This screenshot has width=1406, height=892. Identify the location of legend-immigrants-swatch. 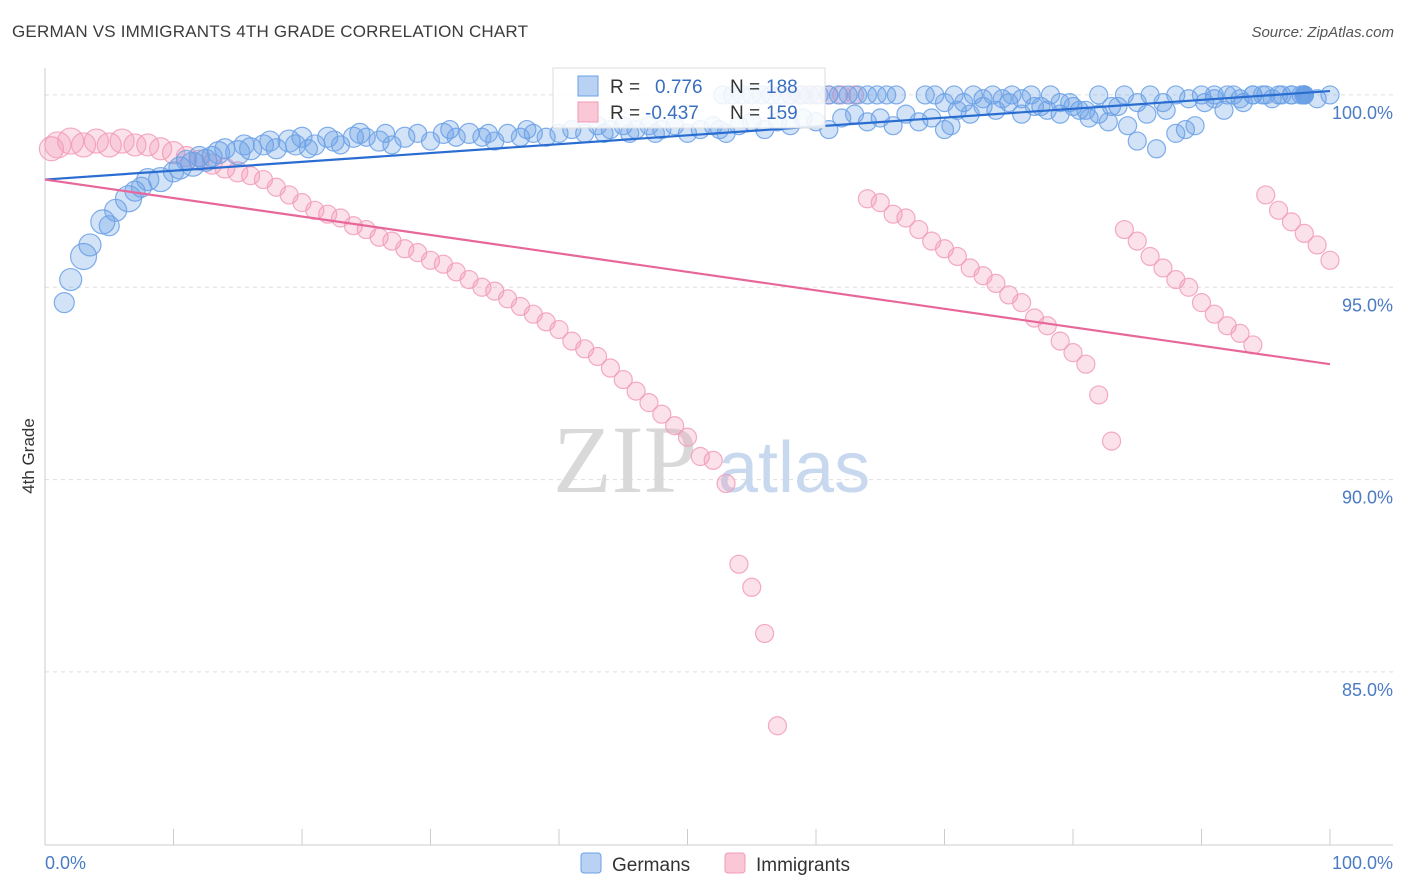
(735, 863).